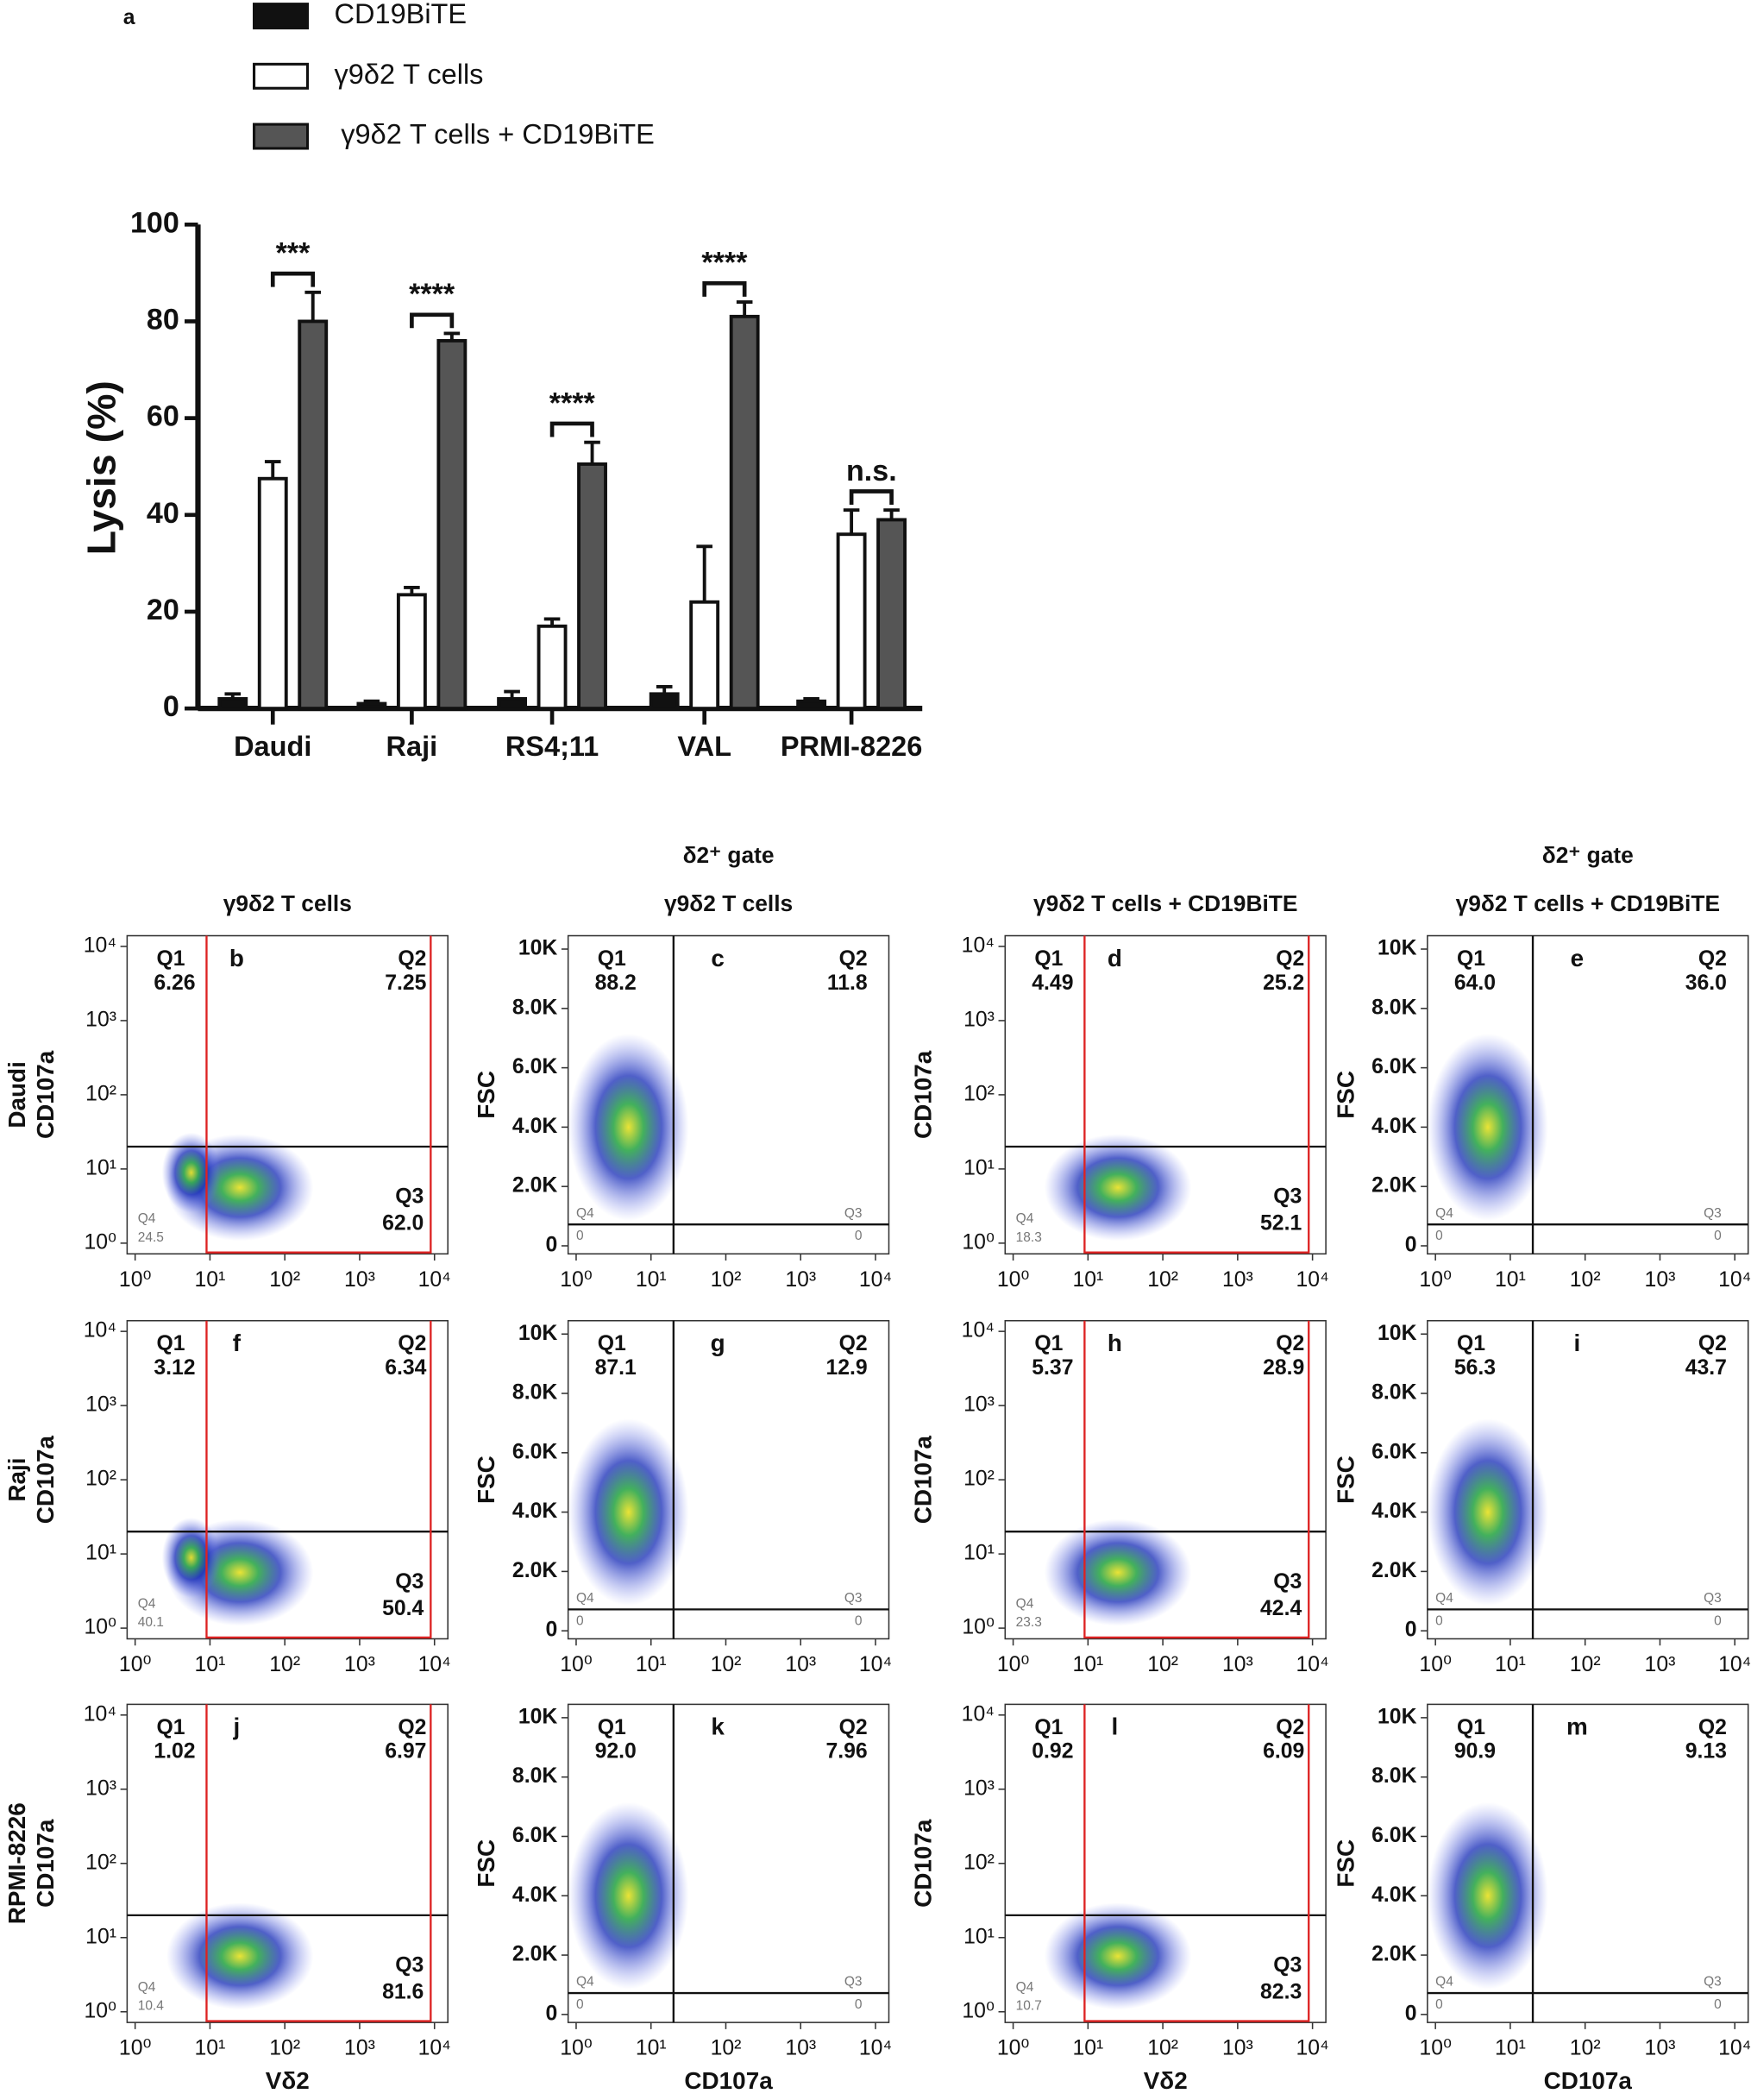 This screenshot has height=2100, width=1751. What do you see at coordinates (1475, 983) in the screenshot?
I see `quadrant-value: 64.0` at bounding box center [1475, 983].